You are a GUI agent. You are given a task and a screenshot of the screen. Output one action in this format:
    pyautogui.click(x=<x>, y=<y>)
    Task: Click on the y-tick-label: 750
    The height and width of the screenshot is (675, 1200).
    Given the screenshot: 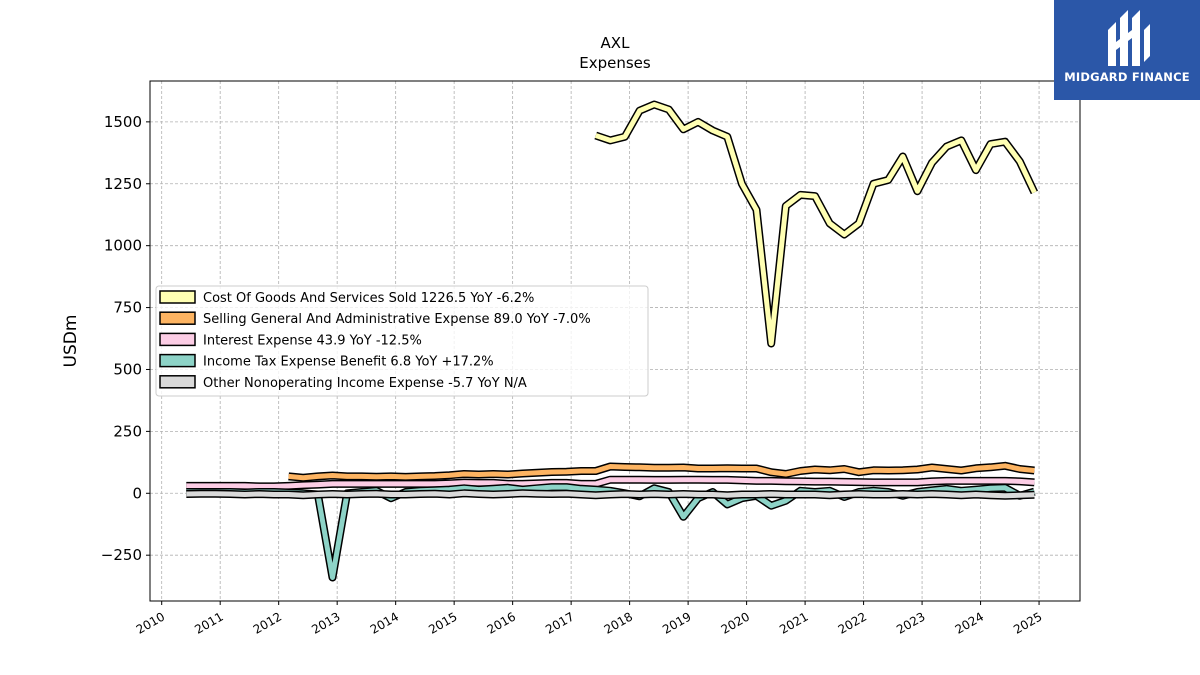 What is the action you would take?
    pyautogui.click(x=127, y=308)
    